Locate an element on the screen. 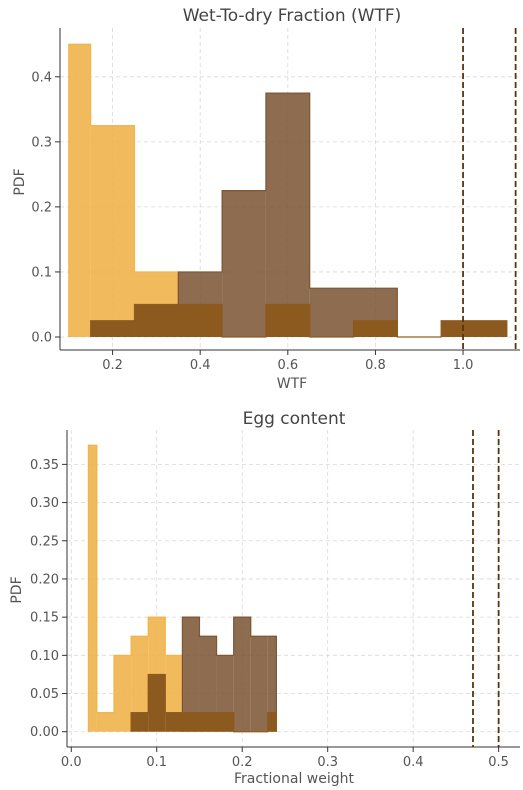  x-tick-label: 1.0 is located at coordinates (463, 365).